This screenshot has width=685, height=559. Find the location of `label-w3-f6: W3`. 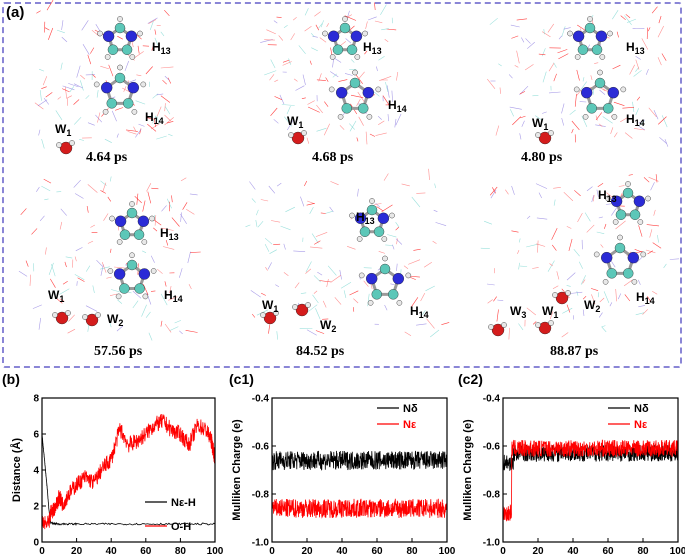

label-w3-f6: W3 is located at coordinates (518, 312).